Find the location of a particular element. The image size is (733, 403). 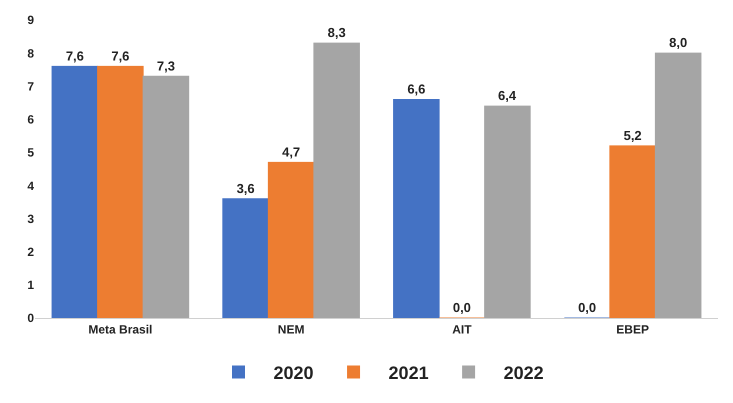

y-tick-label: 1 is located at coordinates (30, 285).